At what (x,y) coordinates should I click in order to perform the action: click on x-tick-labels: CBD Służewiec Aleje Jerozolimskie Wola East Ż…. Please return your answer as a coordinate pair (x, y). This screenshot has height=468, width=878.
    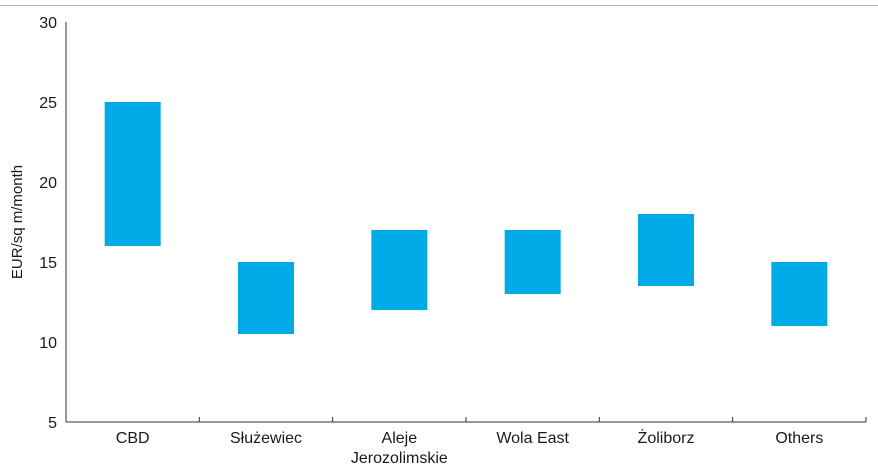
    Looking at the image, I should click on (470, 447).